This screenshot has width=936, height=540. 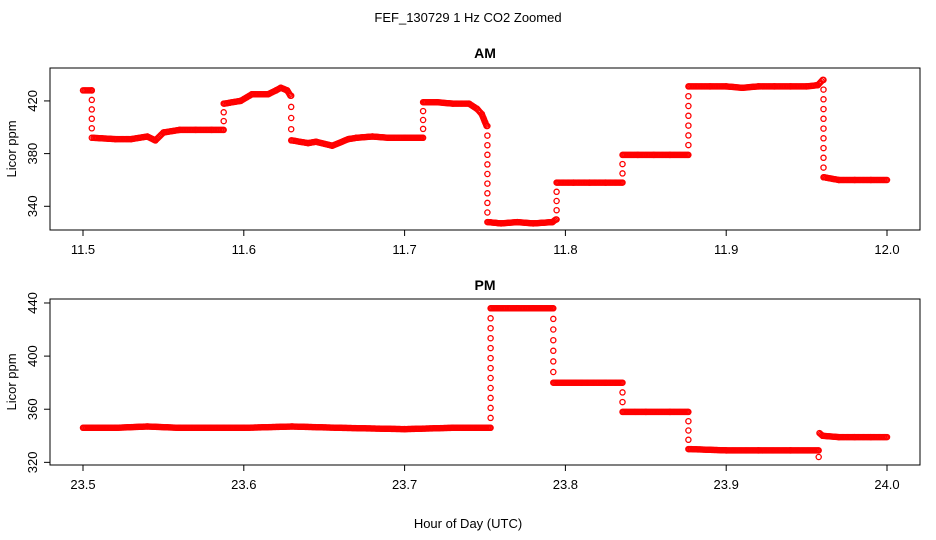 I want to click on x-tick-label-am-5: 12.0, so click(x=886, y=249).